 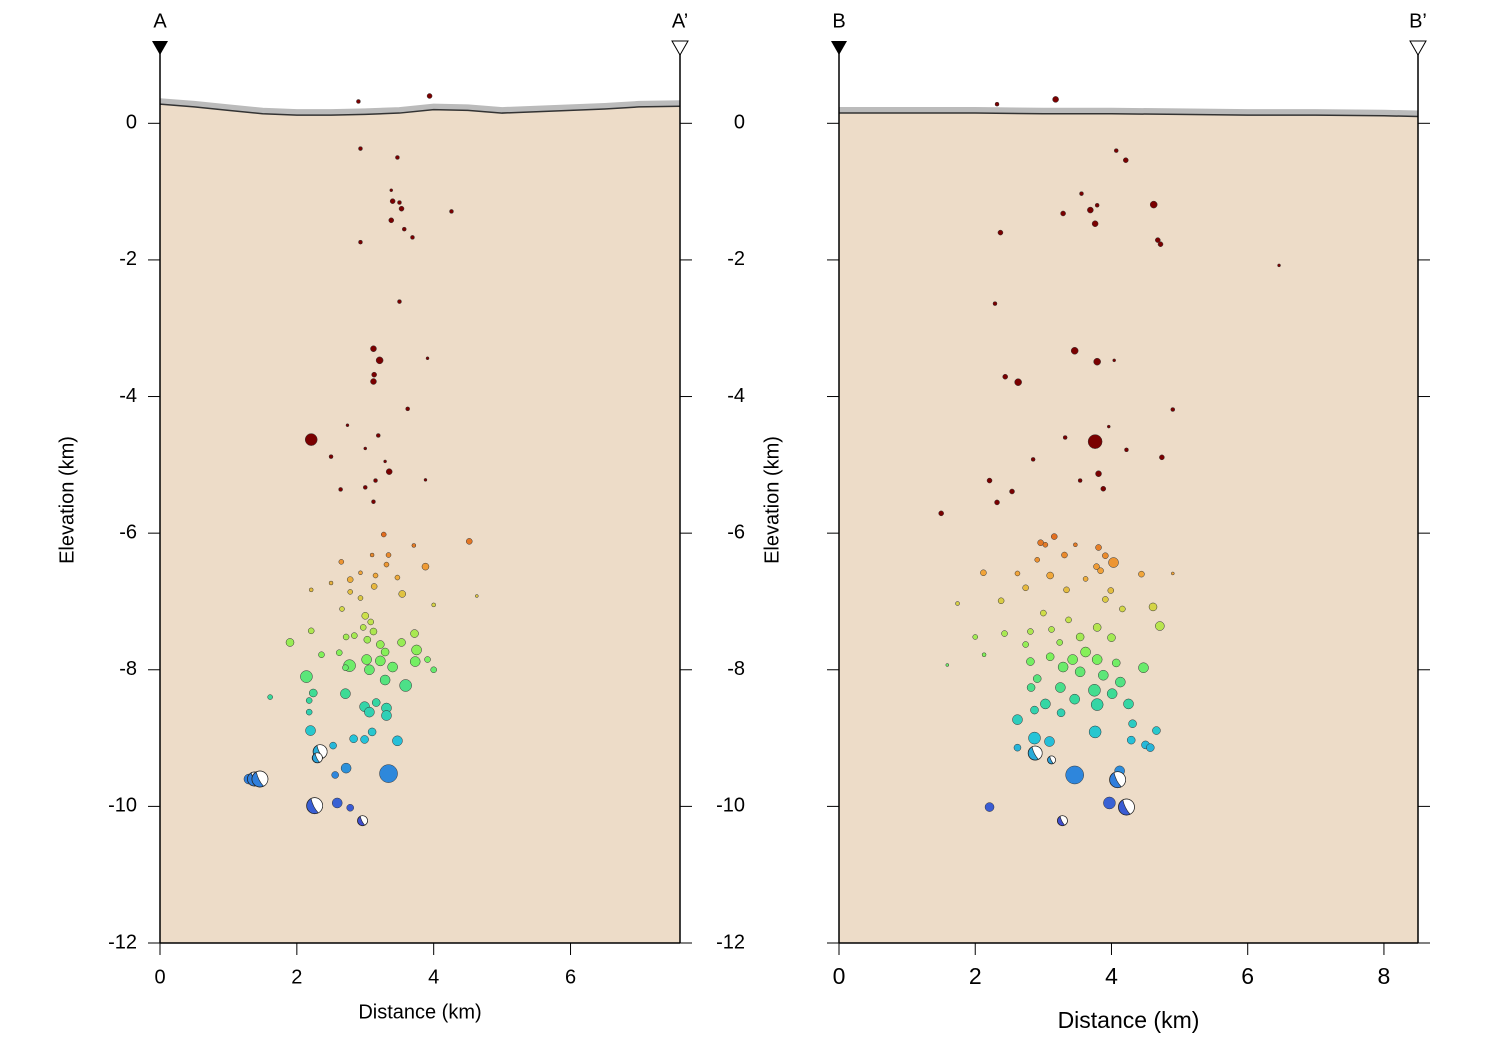 I want to click on topography-band, so click(x=1129, y=112).